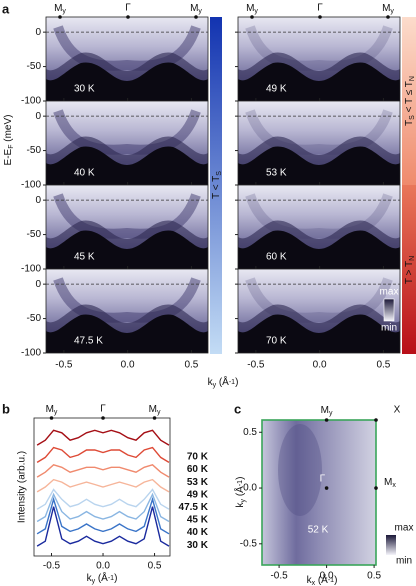 Image resolution: width=416 pixels, height=586 pixels. What do you see at coordinates (6, 8) in the screenshot?
I see `panel-letter: a` at bounding box center [6, 8].